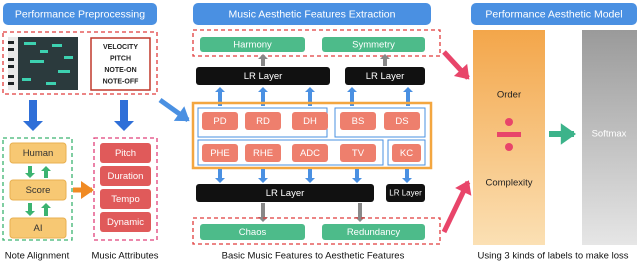 The height and width of the screenshot is (263, 640). I want to click on aesthetic-feature: Symmetry, so click(373, 45).